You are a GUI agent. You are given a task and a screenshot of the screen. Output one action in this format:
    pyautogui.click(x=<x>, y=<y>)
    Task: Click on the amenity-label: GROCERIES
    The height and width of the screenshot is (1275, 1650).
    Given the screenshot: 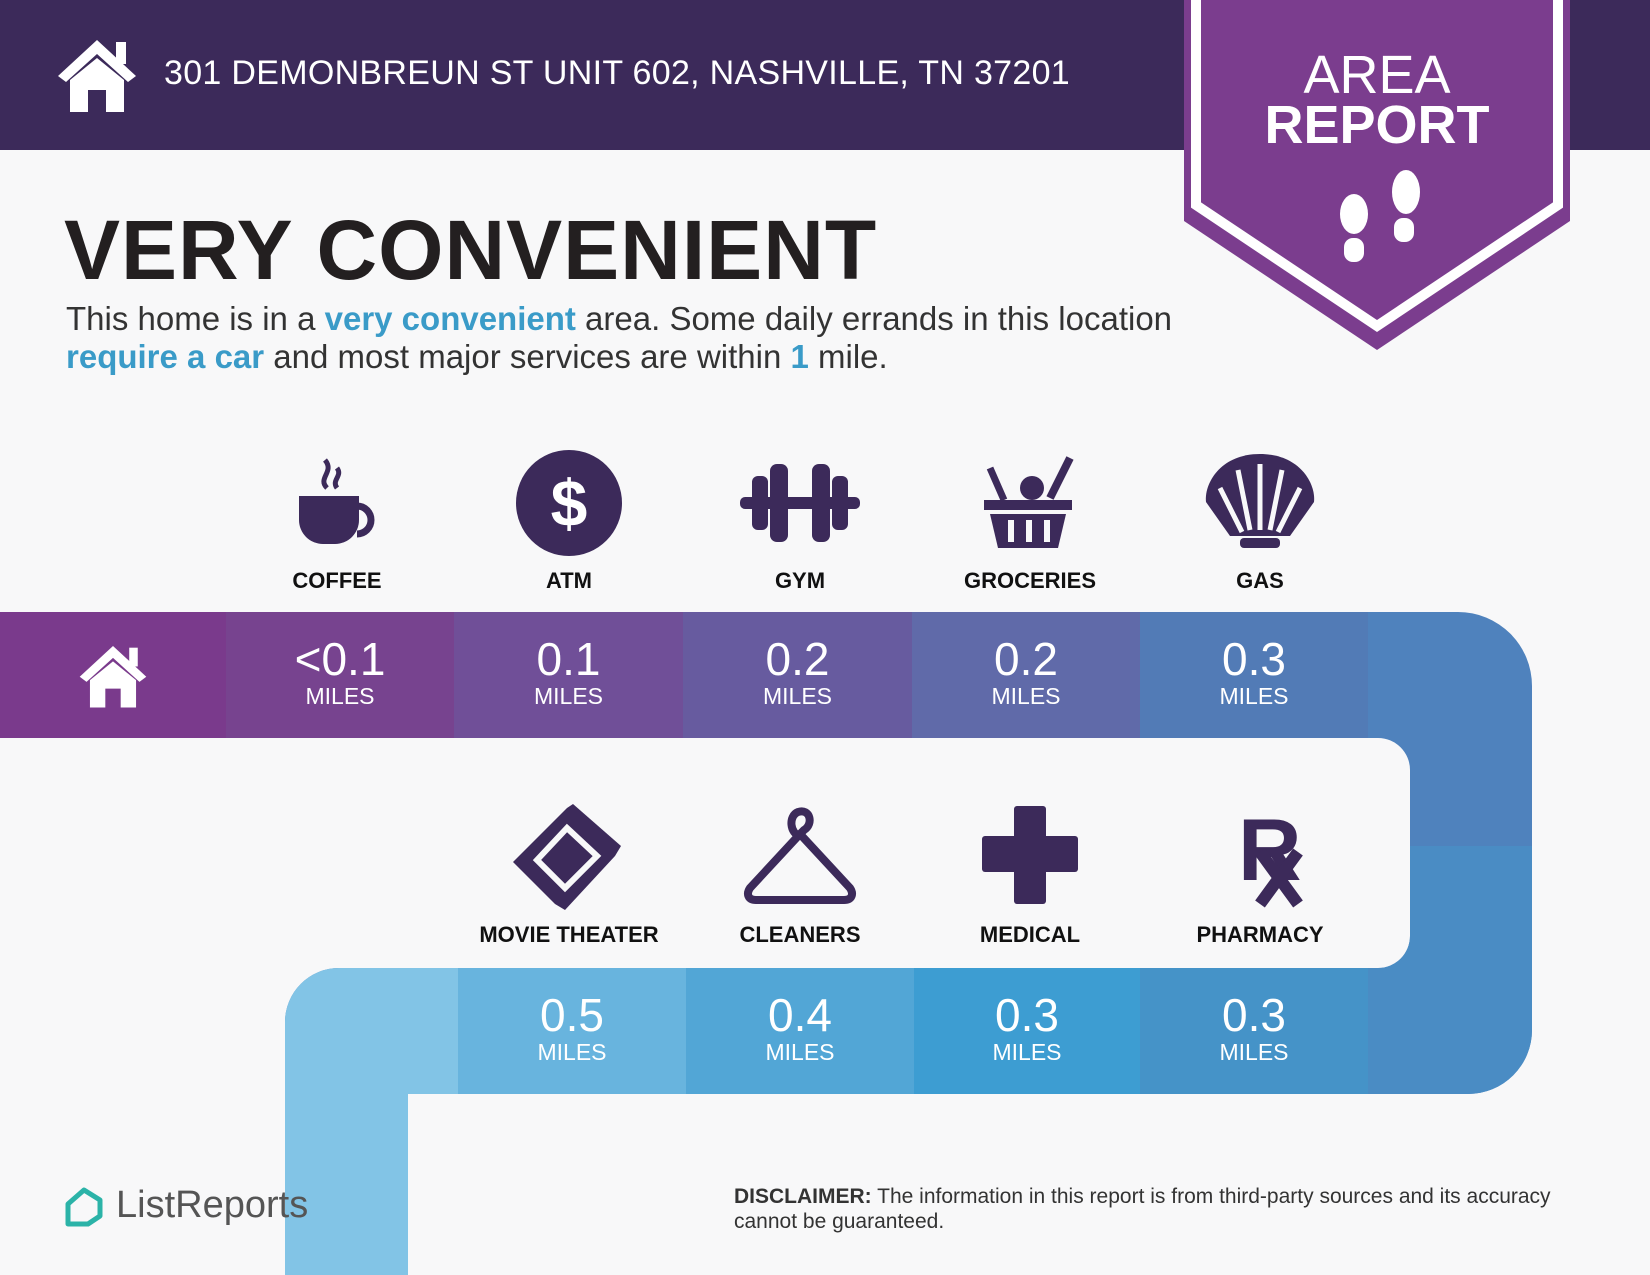 What is the action you would take?
    pyautogui.click(x=1030, y=580)
    